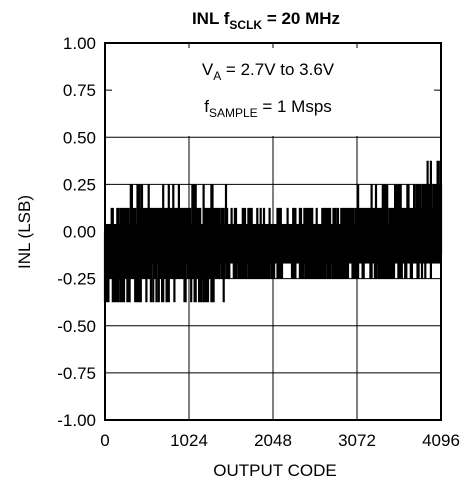 Image resolution: width=470 pixels, height=485 pixels. Describe the element at coordinates (76, 373) in the screenshot. I see `y-tick-label-7: -0.75` at that location.